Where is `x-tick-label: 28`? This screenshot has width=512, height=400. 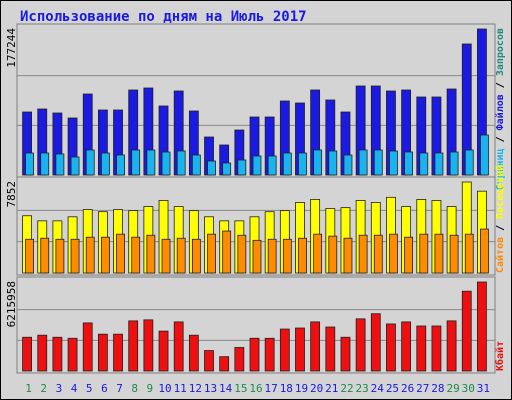 x-tick-label: 28 is located at coordinates (437, 388).